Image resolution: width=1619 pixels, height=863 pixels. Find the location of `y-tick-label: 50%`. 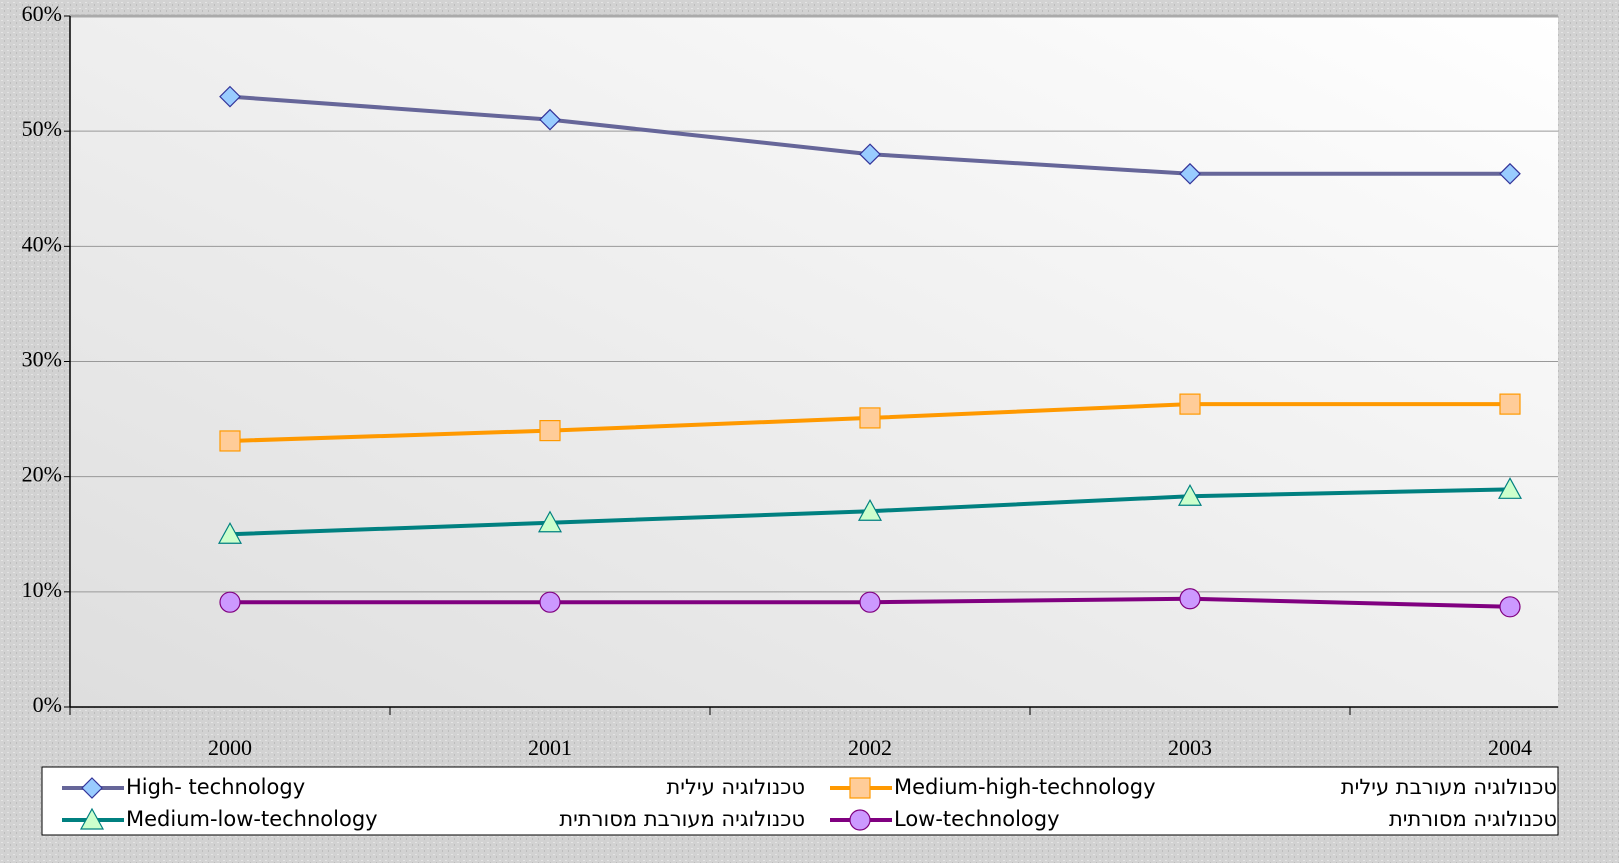

y-tick-label: 50% is located at coordinates (42, 128).